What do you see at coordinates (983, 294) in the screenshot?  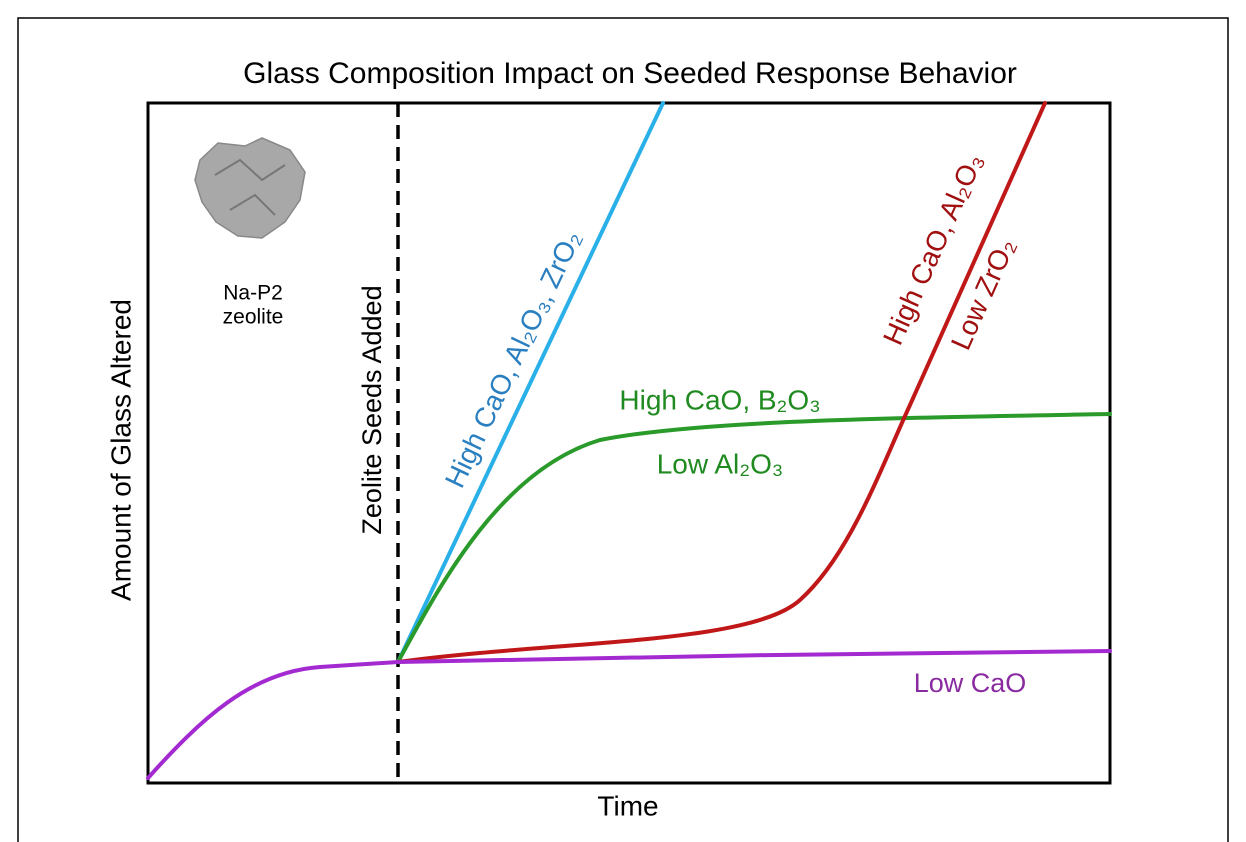 I see `curve-label: Low ZrO₂` at bounding box center [983, 294].